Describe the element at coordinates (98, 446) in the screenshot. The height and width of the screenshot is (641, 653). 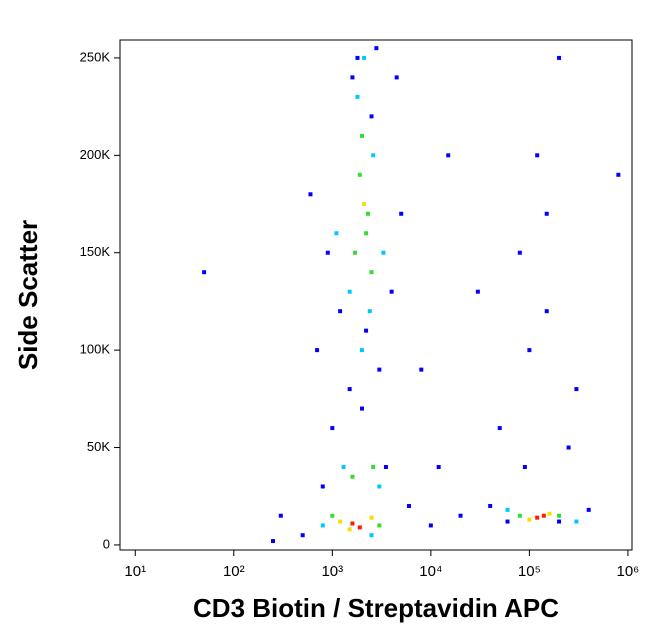
I see `y-tick-label: 50K` at that location.